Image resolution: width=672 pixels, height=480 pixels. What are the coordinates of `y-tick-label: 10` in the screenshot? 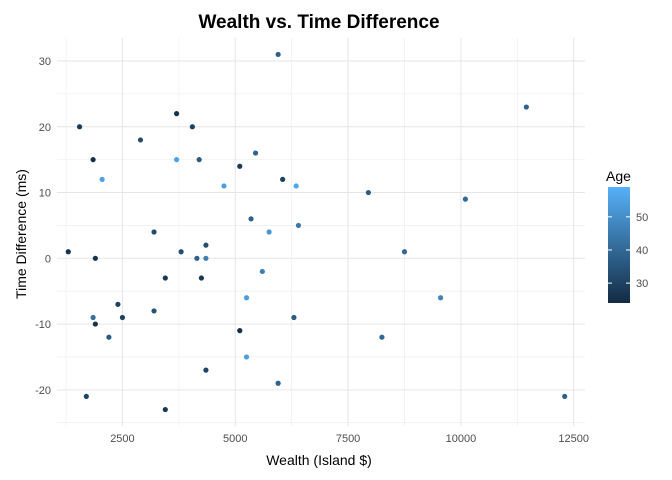 It's located at (45, 194).